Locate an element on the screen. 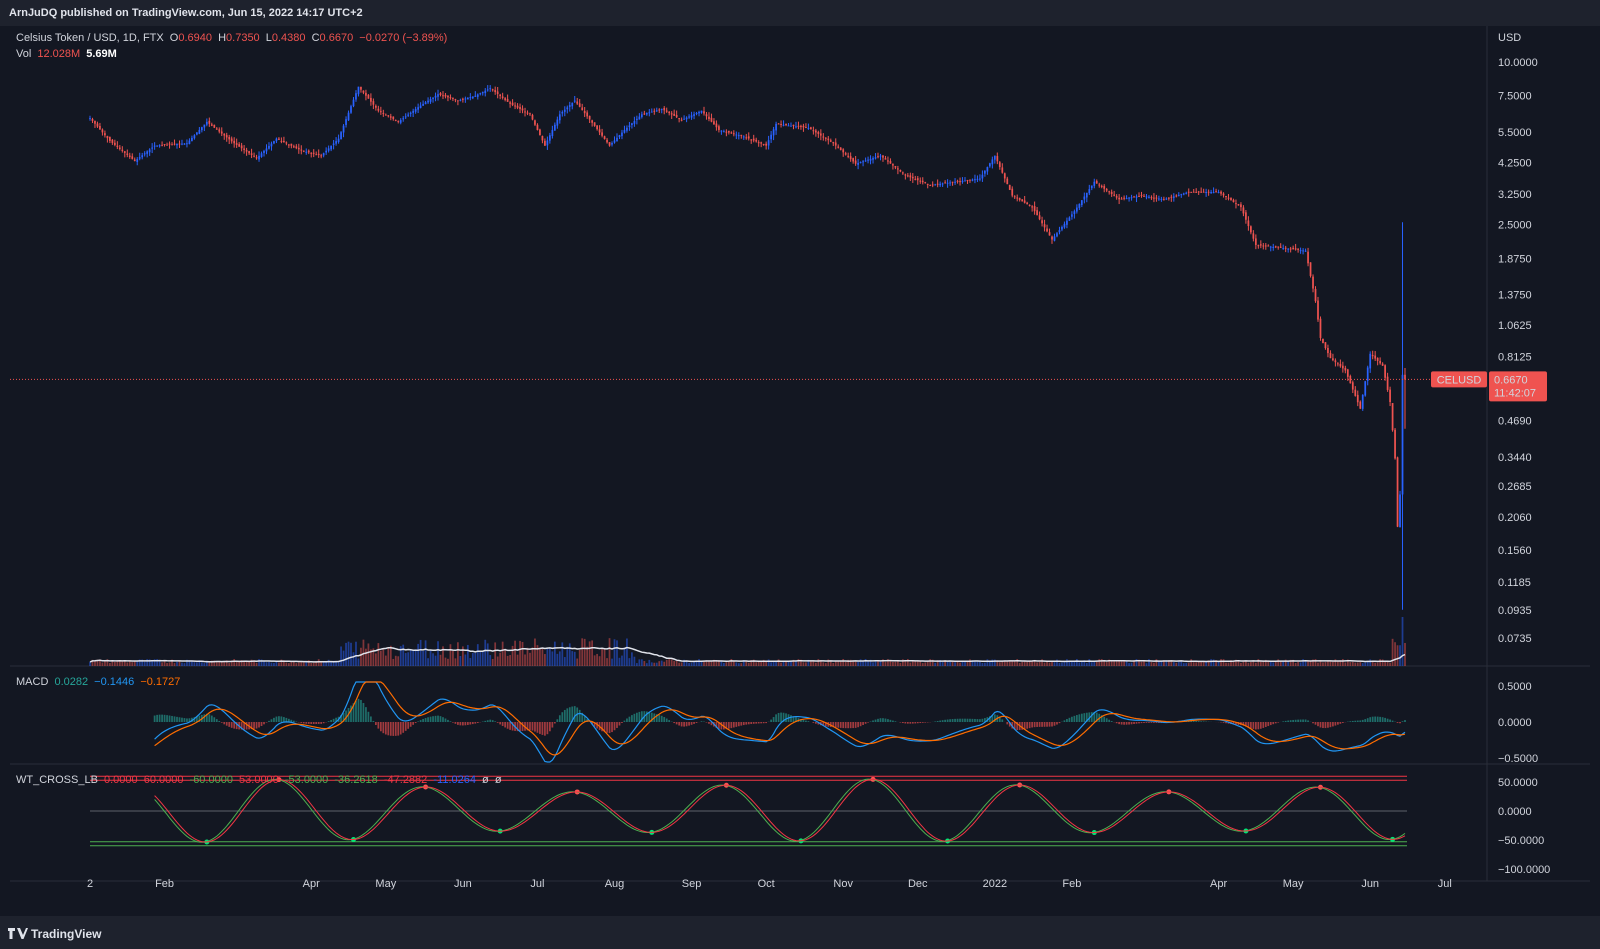 Image resolution: width=1600 pixels, height=949 pixels. symbol-title: Celsius Token / USD, 1D, FTX is located at coordinates (90, 38).